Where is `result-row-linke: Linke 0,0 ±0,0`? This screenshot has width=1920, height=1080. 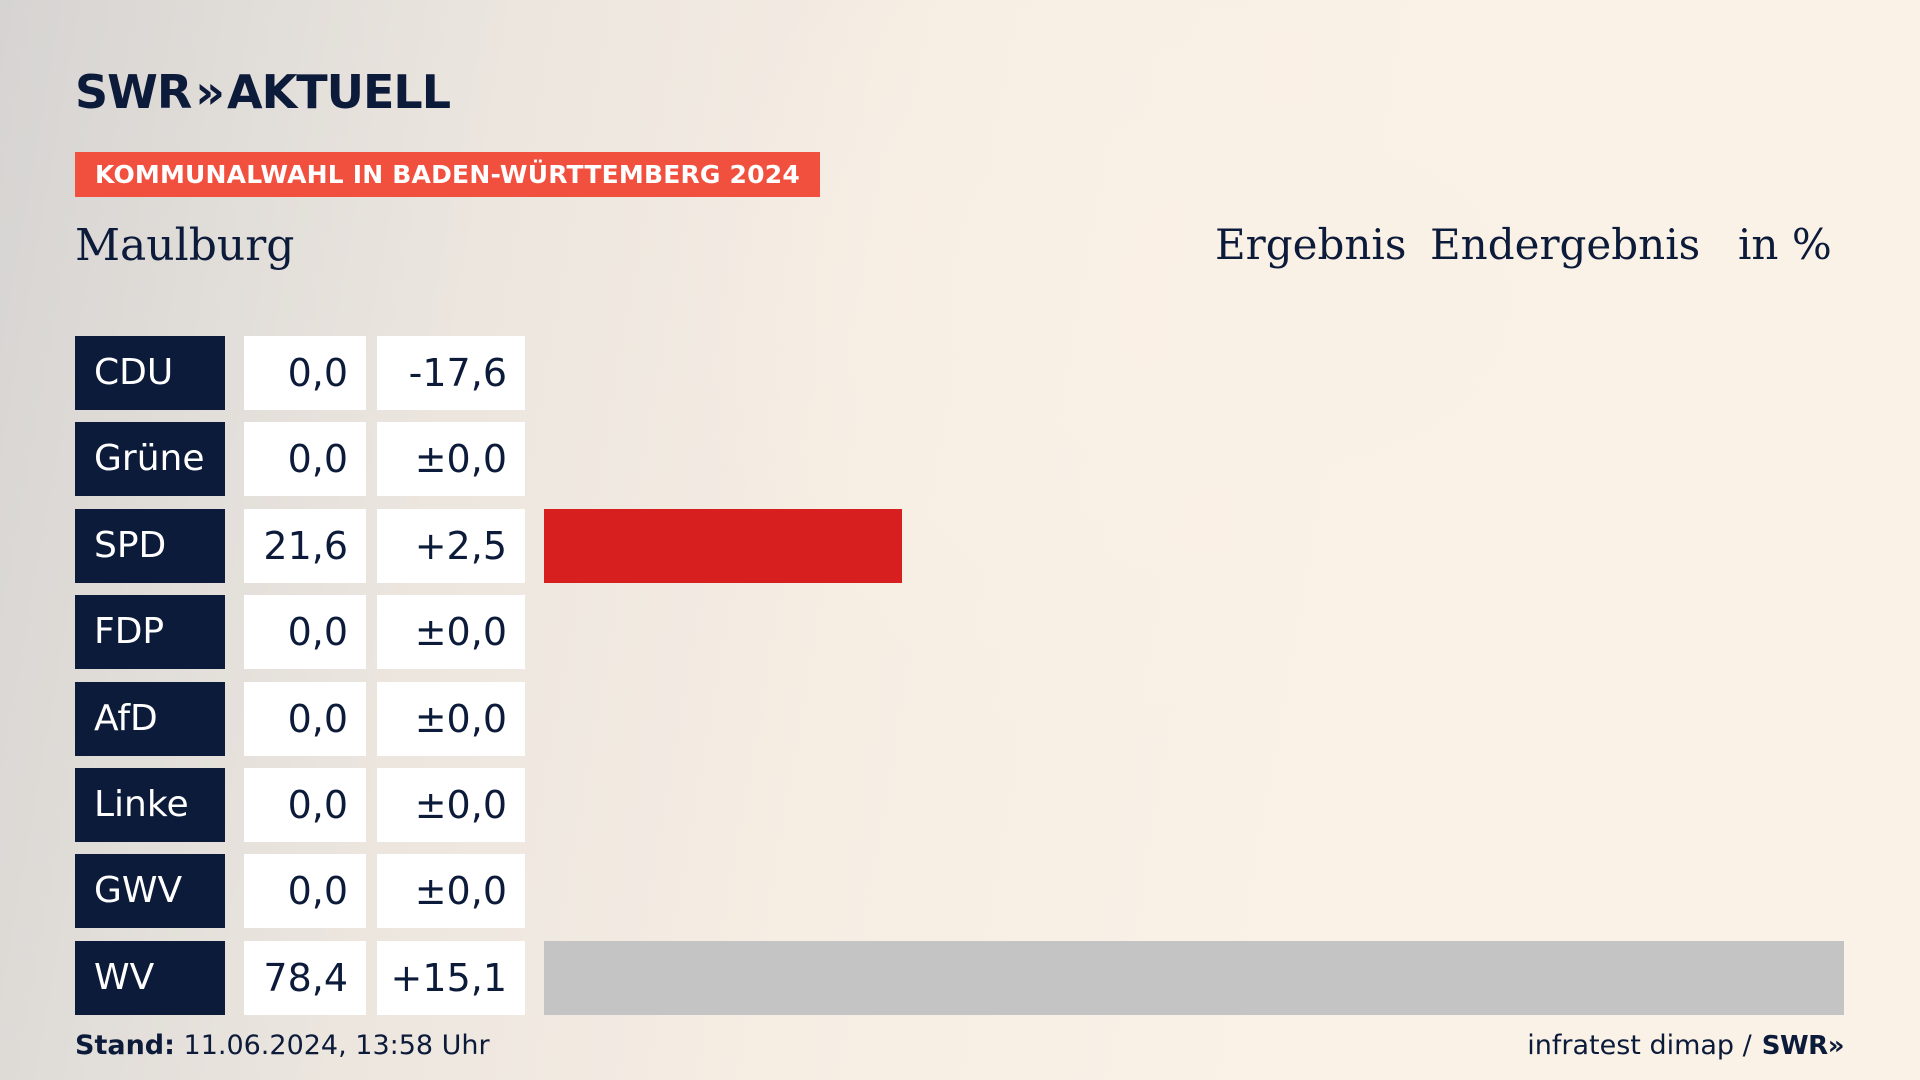
result-row-linke: Linke 0,0 ±0,0 is located at coordinates (960, 805).